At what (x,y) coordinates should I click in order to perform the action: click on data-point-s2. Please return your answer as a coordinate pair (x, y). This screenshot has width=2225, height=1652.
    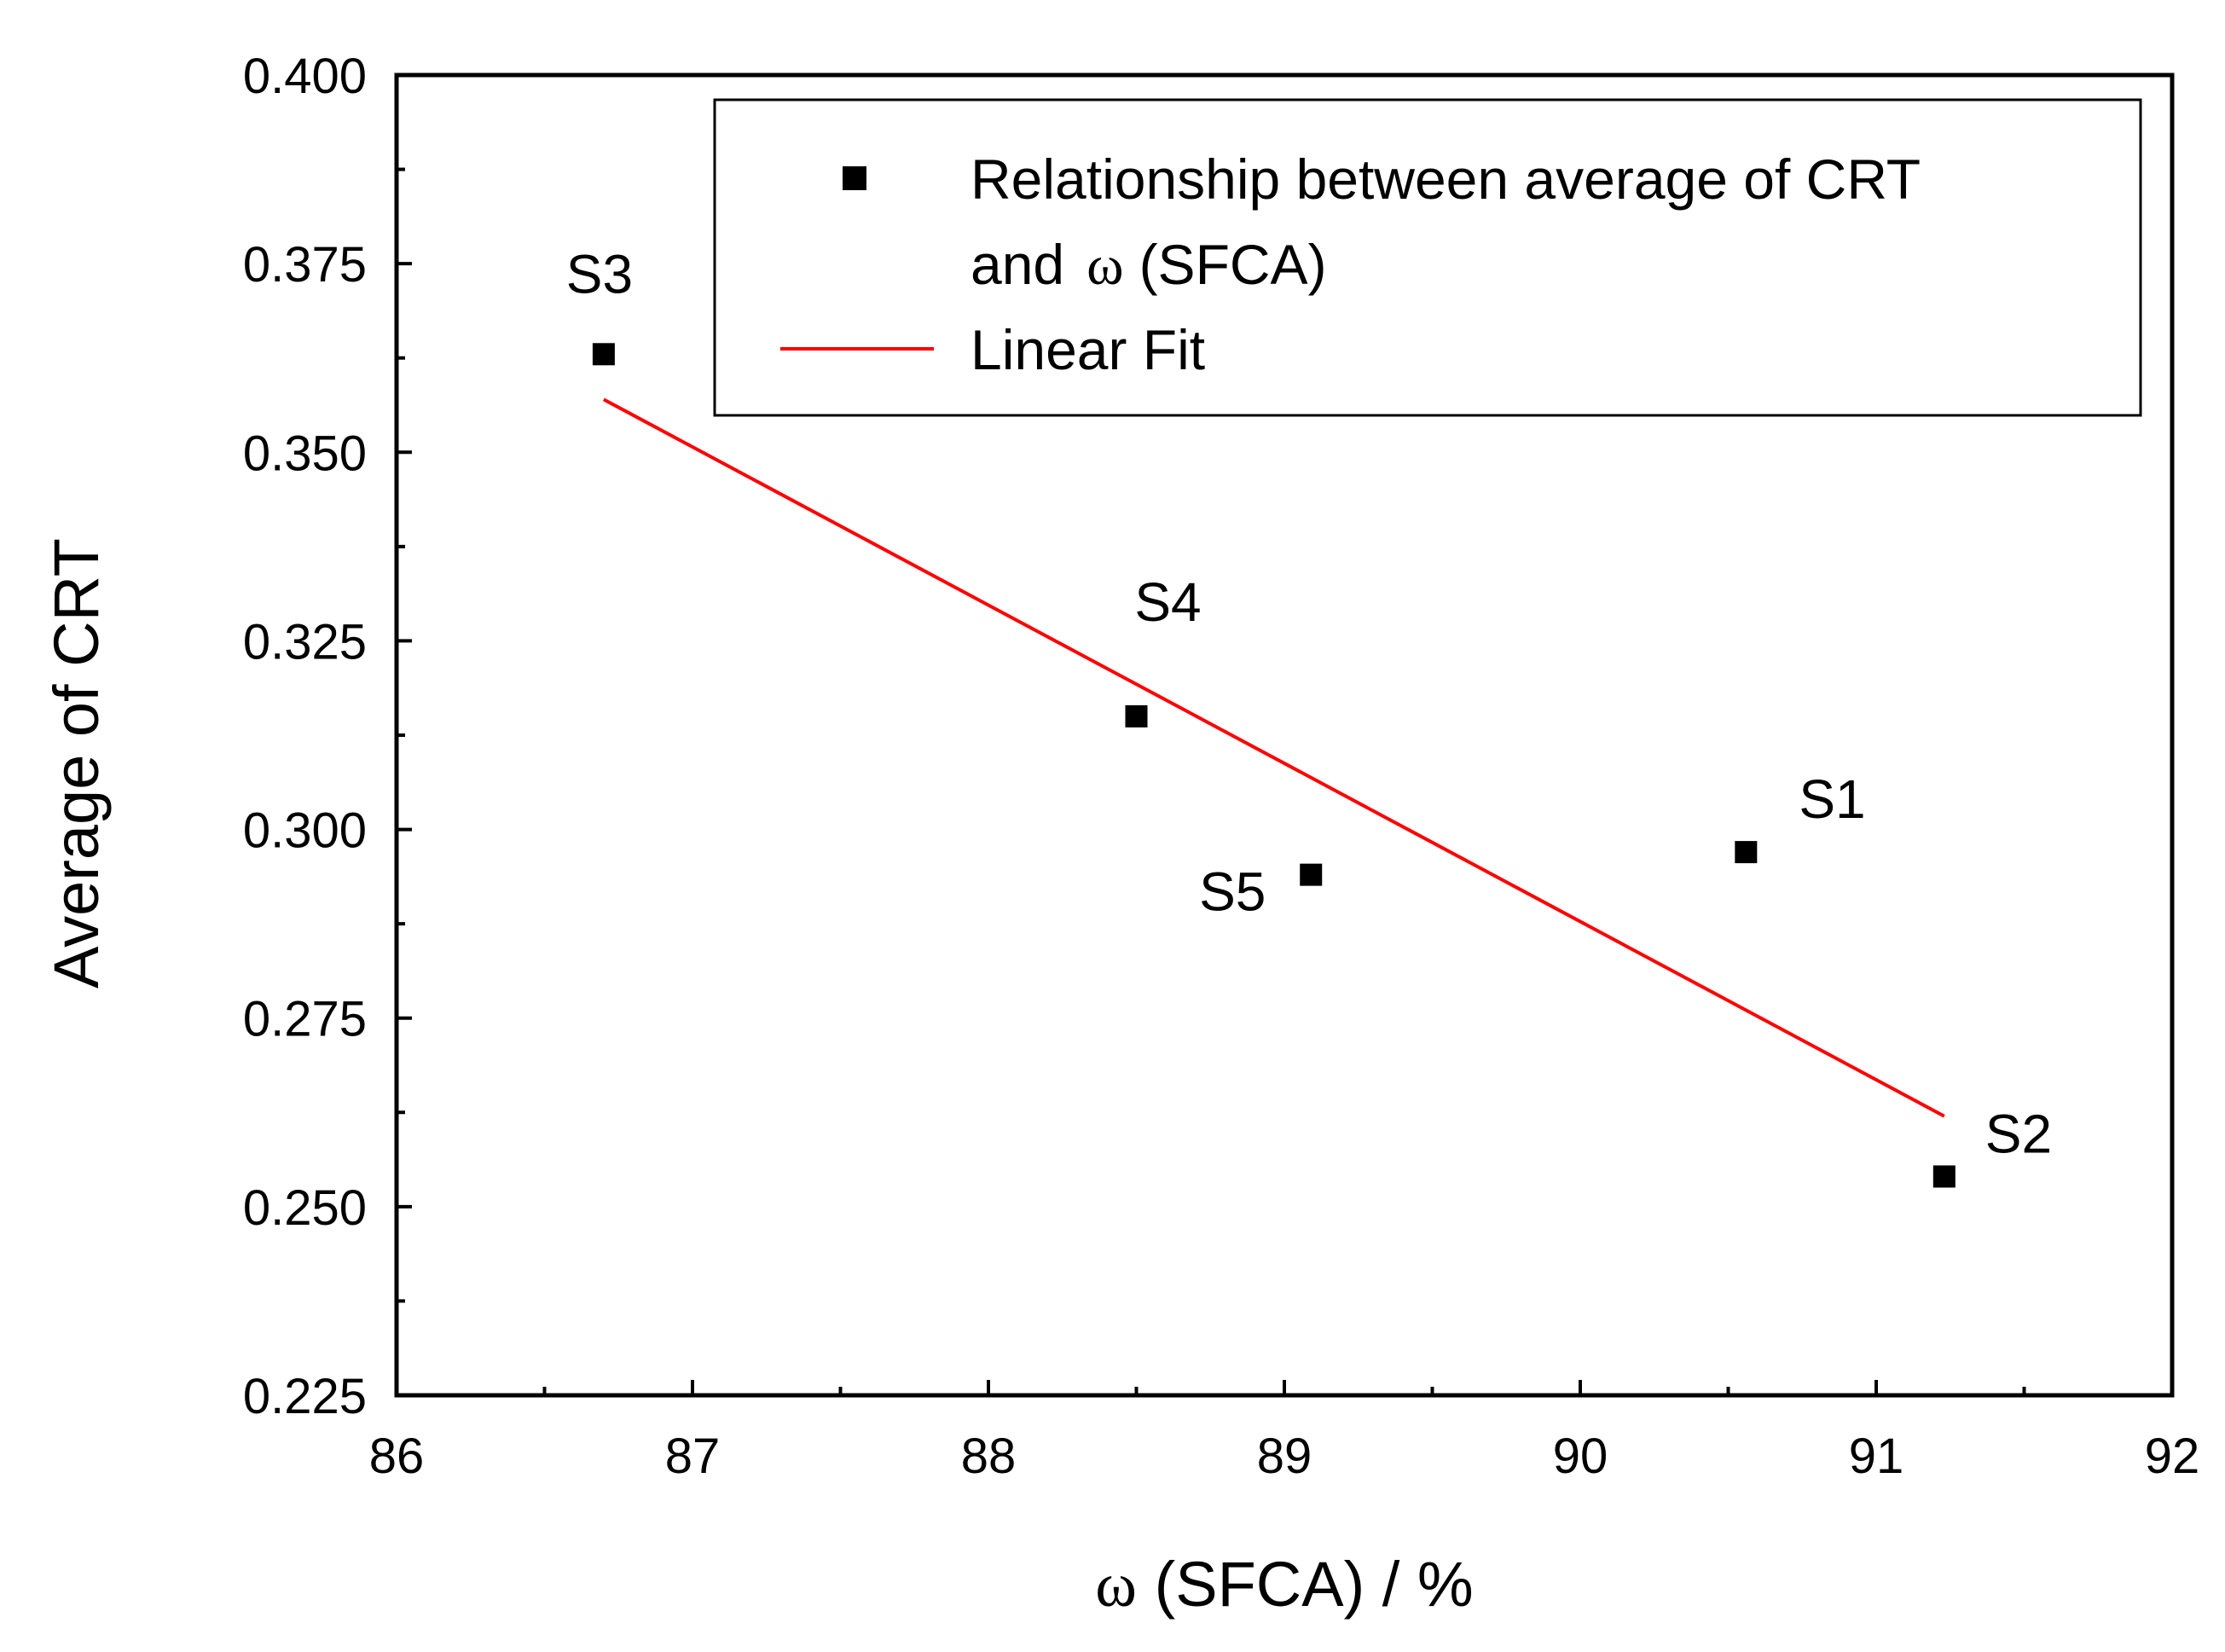
    Looking at the image, I should click on (1944, 1176).